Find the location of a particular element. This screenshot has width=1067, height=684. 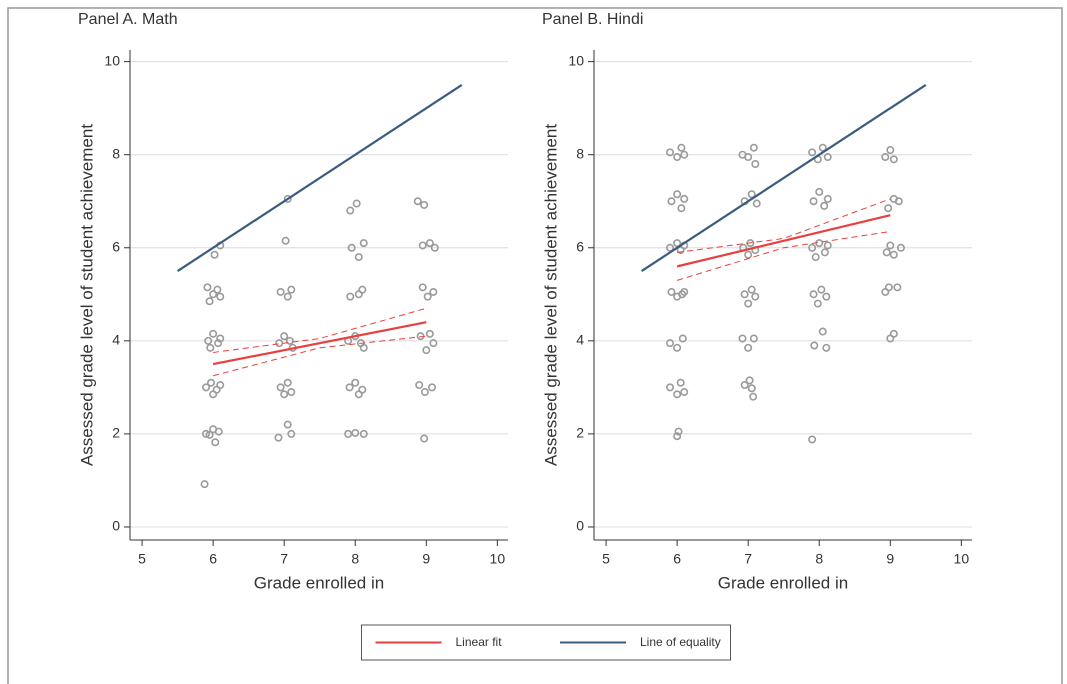

legend-label: Line of equality is located at coordinates (680, 642).